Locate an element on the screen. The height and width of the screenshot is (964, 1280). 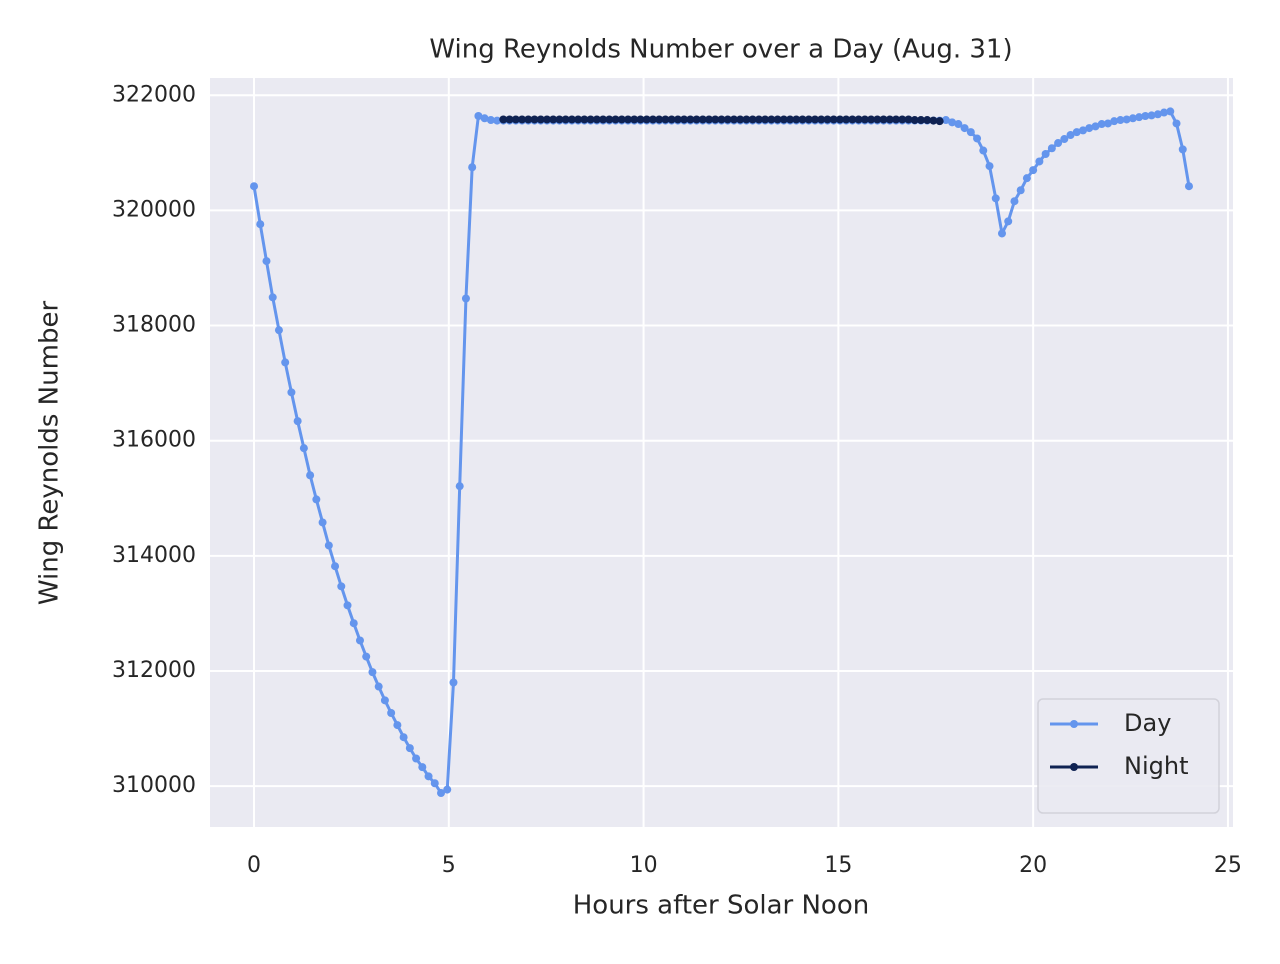
y-tick-label: 310000 is located at coordinates (154, 785).